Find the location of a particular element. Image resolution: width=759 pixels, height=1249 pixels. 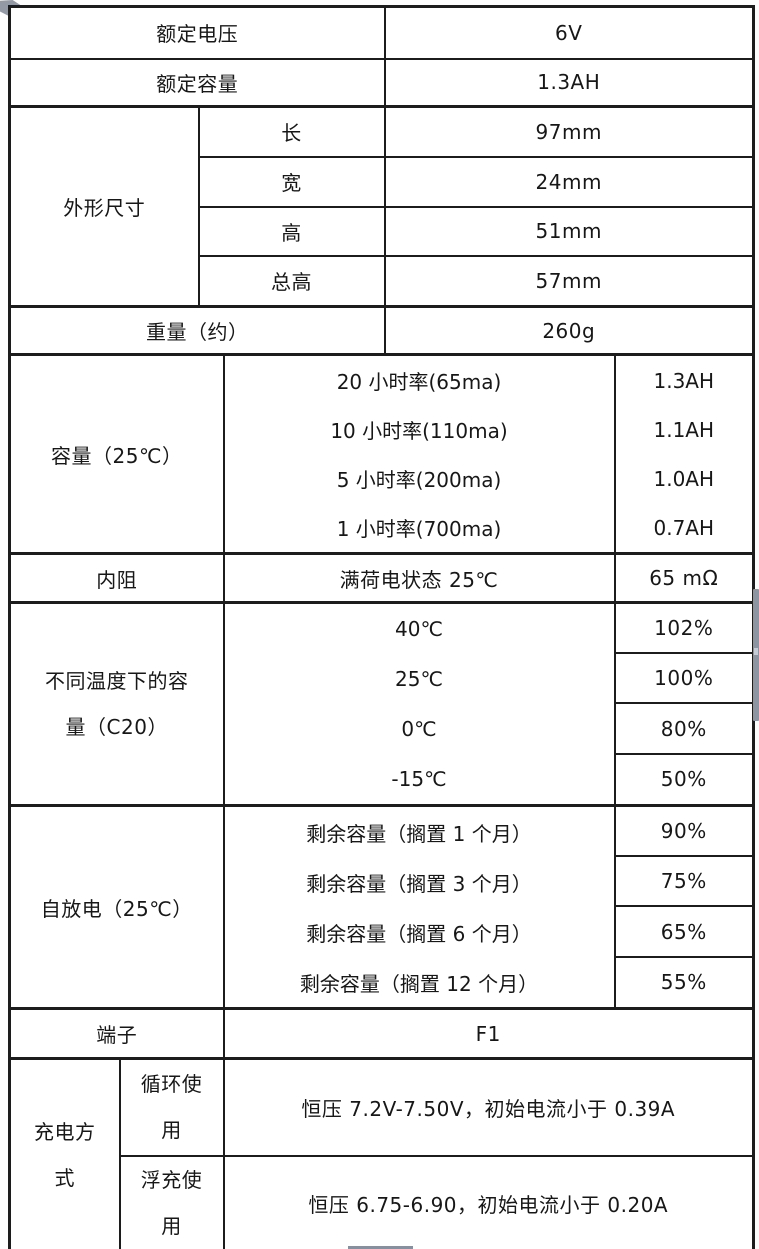

capacity-25c-label: 容量（25℃） is located at coordinates (116, 454).